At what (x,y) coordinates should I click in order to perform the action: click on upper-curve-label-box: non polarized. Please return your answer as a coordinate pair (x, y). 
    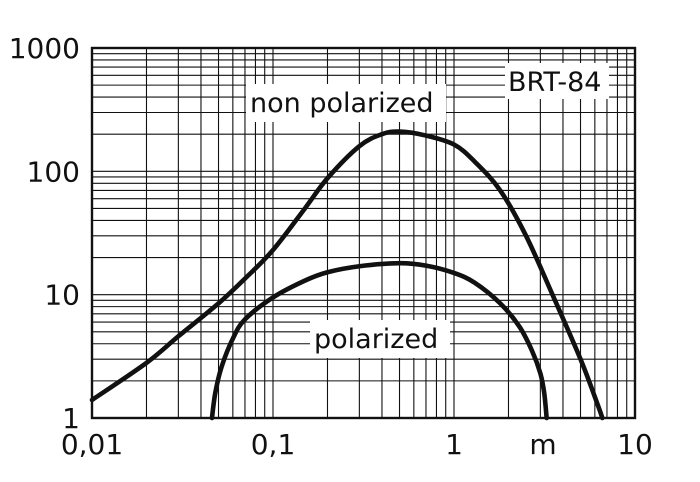
    Looking at the image, I should click on (346, 103).